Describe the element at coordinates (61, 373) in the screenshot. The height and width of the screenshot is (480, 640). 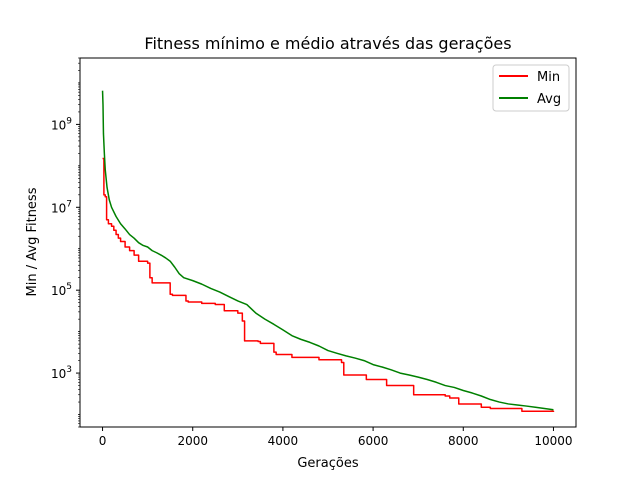
I see `y-tick-label: 10³` at that location.